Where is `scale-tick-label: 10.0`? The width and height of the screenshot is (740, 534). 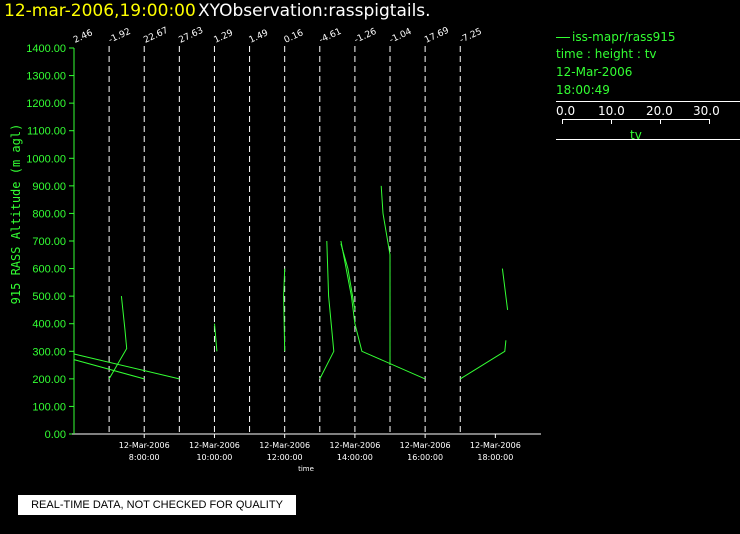 scale-tick-label: 10.0 is located at coordinates (611, 111).